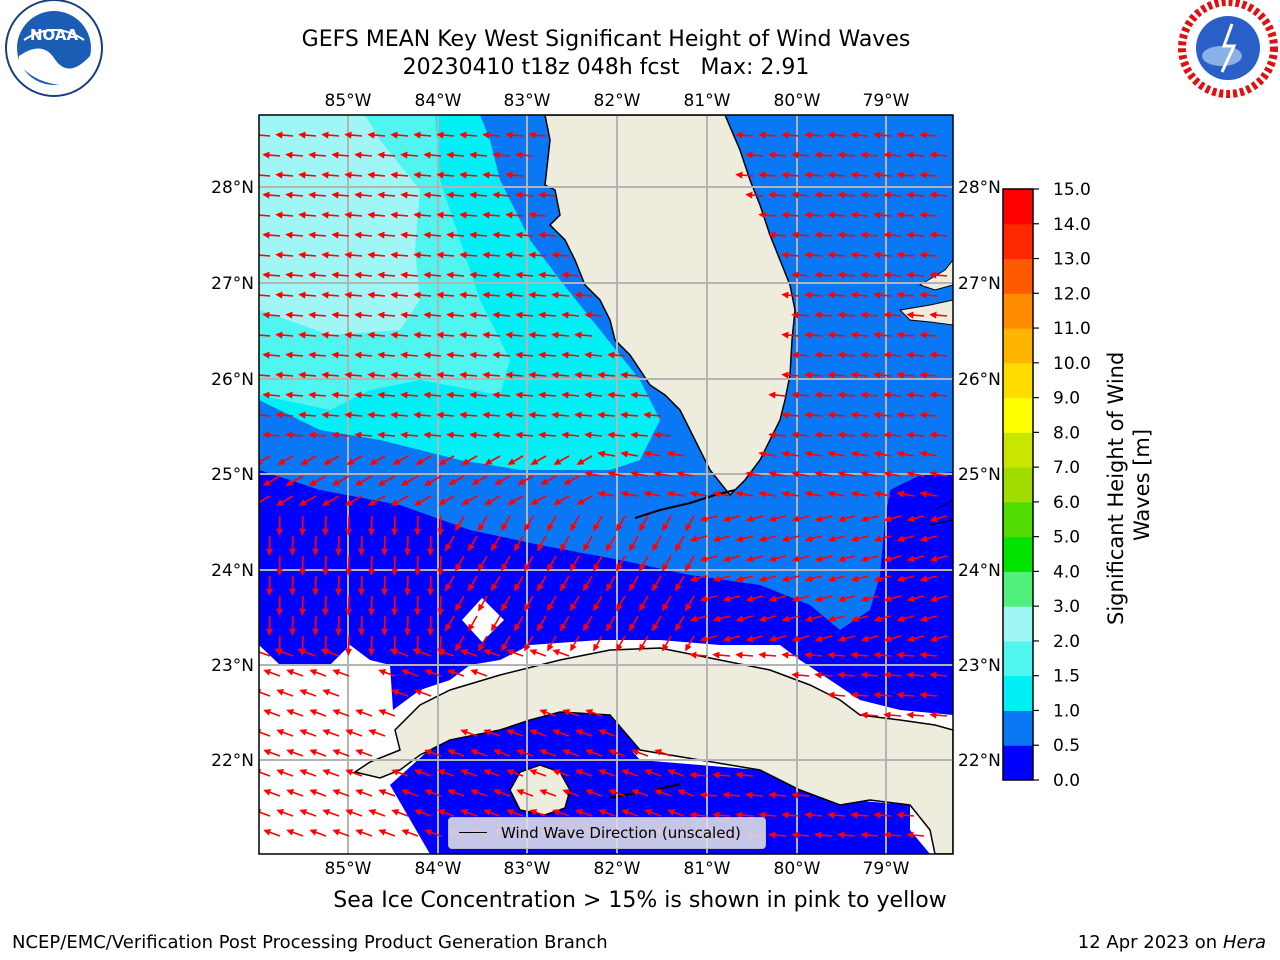 This screenshot has width=1280, height=960. Describe the element at coordinates (886, 101) in the screenshot. I see `lon-label: 79°W` at that location.